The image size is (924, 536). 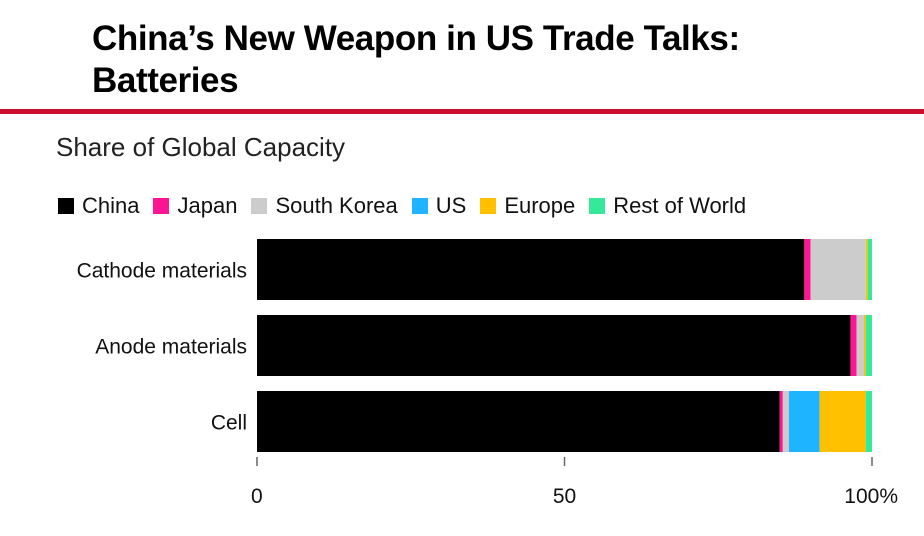 What do you see at coordinates (866, 269) in the screenshot?
I see `bar-cathode-materials-europe` at bounding box center [866, 269].